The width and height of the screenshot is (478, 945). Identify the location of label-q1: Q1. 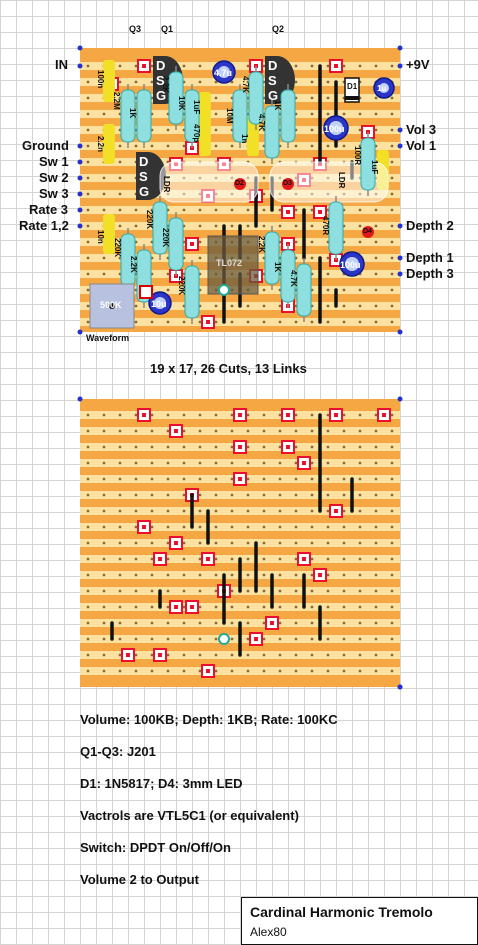
(167, 29).